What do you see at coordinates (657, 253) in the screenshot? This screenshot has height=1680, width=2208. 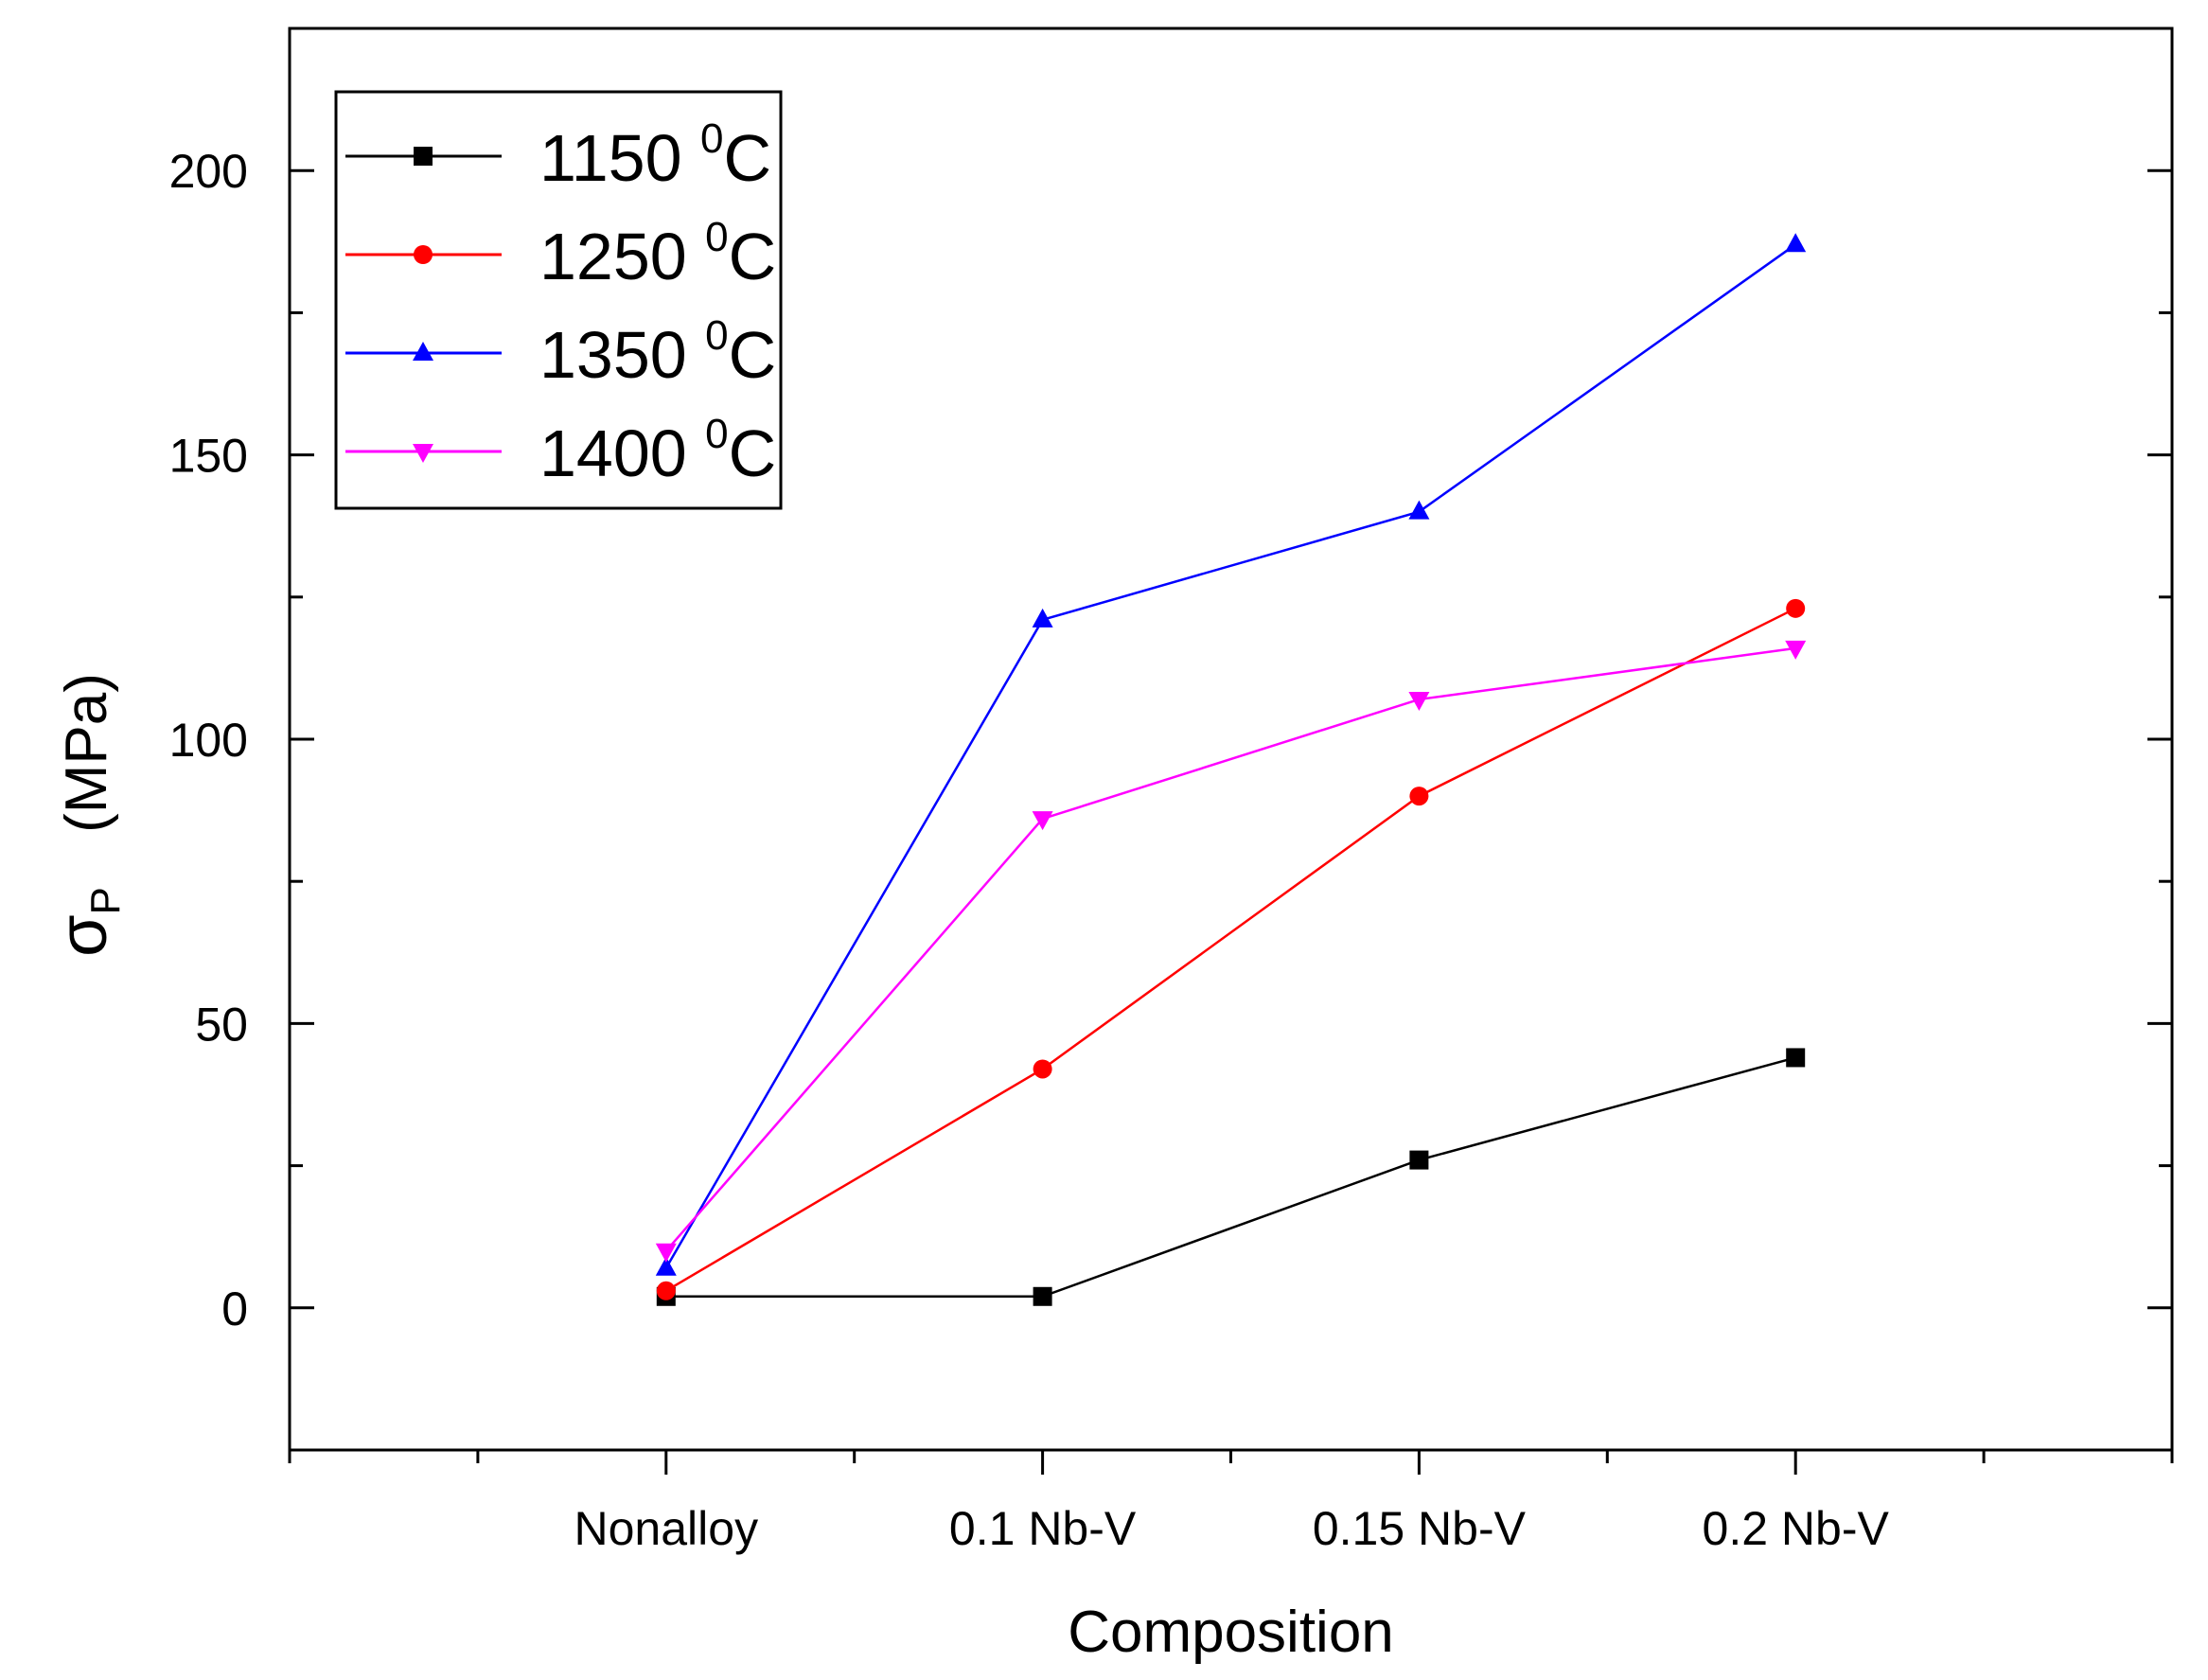 I see `legend-label-1250: 1250 0C` at bounding box center [657, 253].